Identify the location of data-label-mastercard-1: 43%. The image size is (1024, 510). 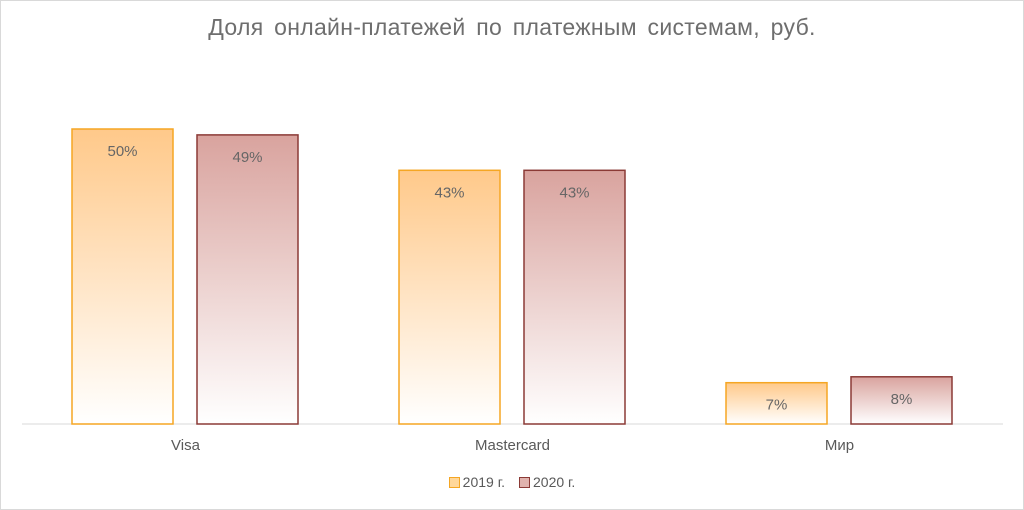
(574, 192).